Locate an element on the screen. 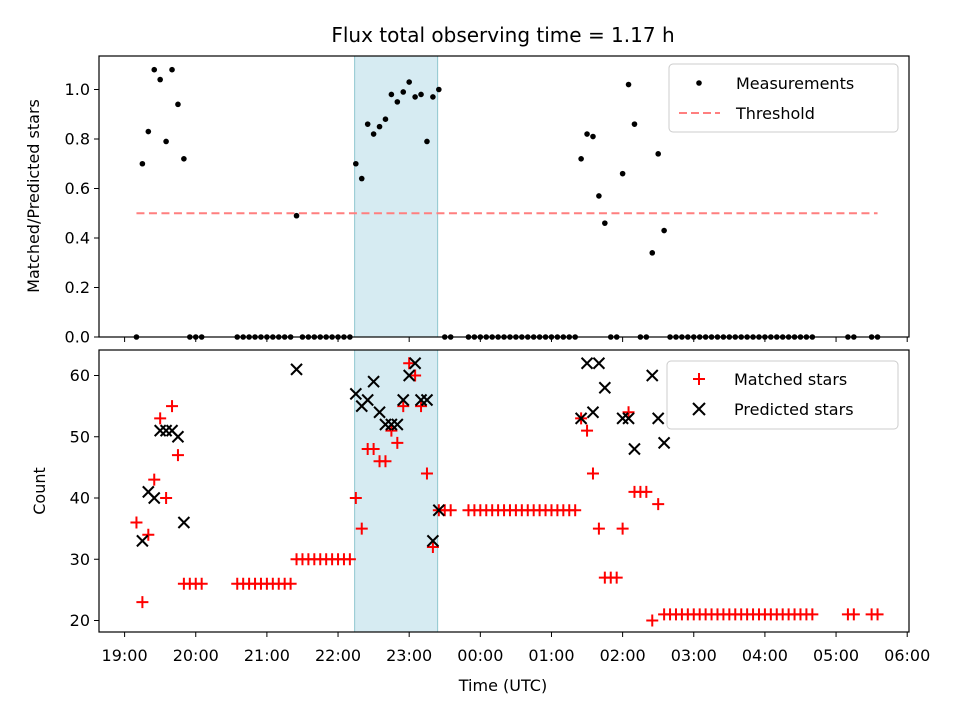  legend-measurements-marker is located at coordinates (699, 83).